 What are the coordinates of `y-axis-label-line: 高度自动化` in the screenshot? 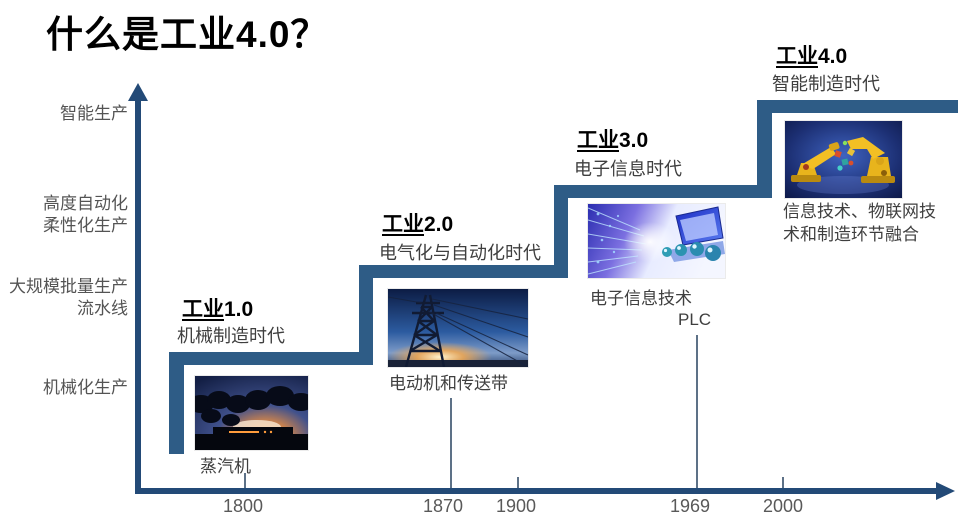 It's located at (85, 203).